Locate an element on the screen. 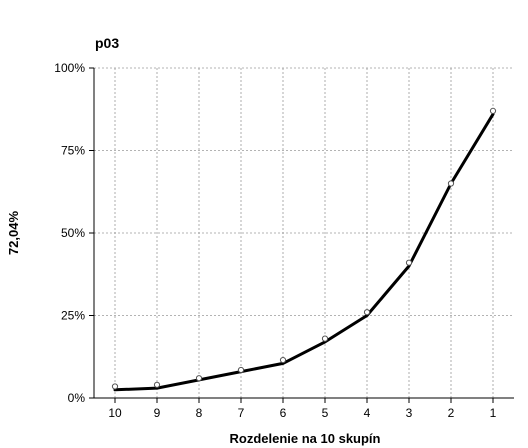 The width and height of the screenshot is (528, 448). y-tick-label: 0% is located at coordinates (77, 398).